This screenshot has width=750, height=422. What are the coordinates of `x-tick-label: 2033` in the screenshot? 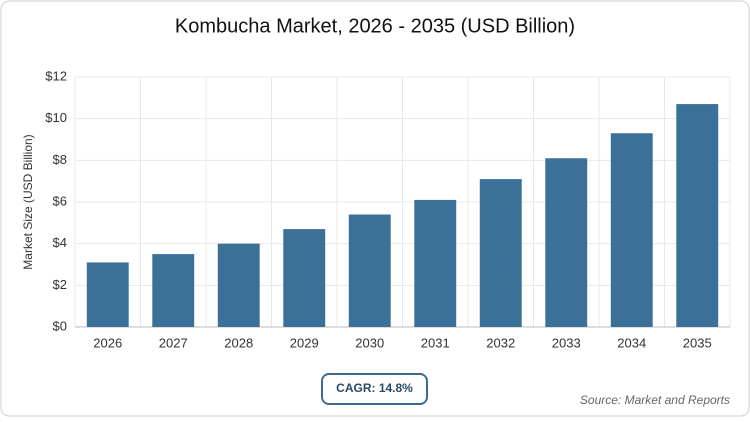 It's located at (566, 342).